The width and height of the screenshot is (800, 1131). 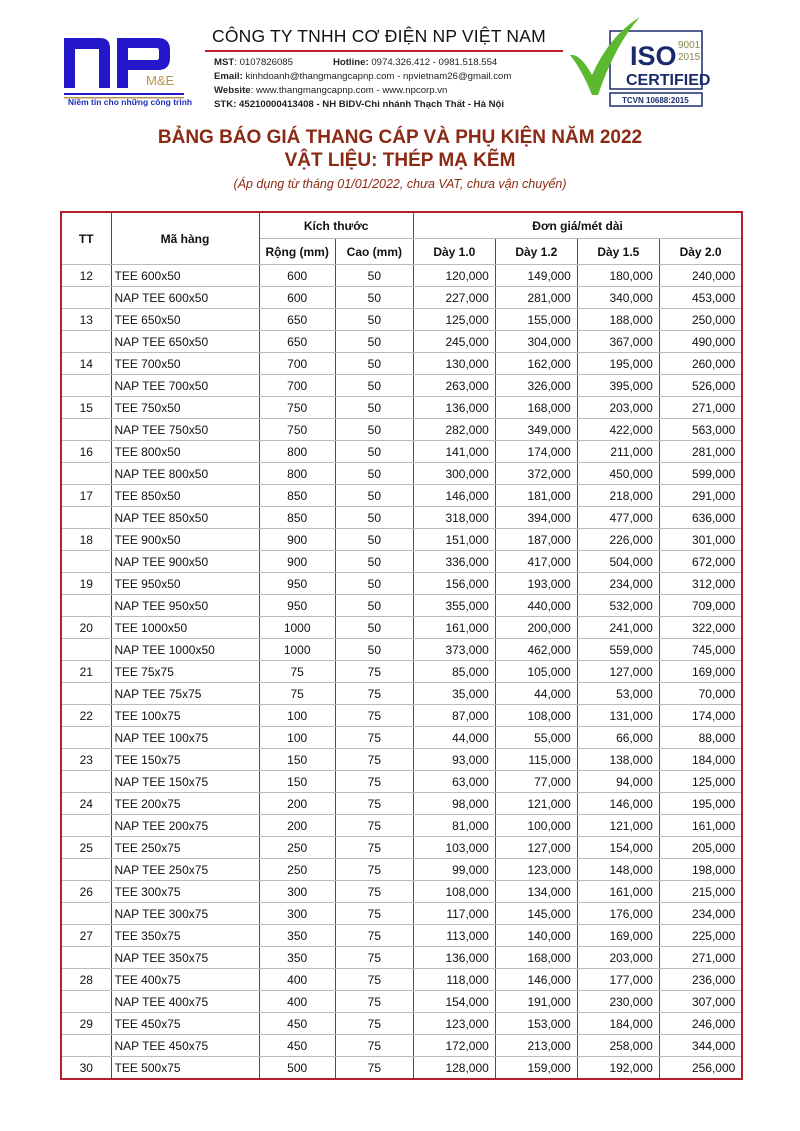 I want to click on cell-d15: 148,000, so click(x=618, y=869).